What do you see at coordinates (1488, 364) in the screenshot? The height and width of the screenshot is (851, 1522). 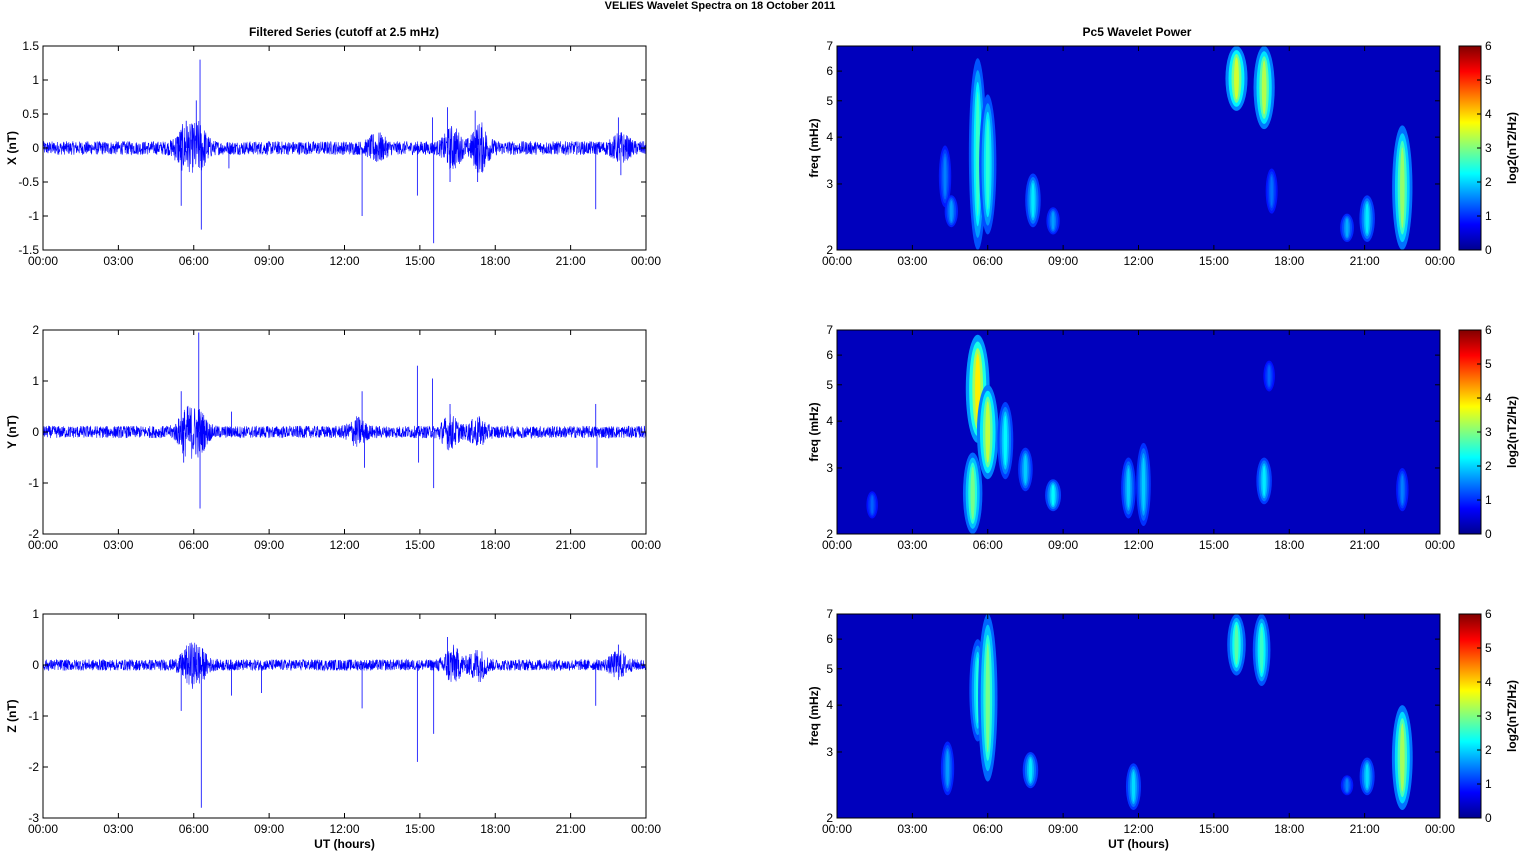 I see `colorbar-tick-label: 5` at bounding box center [1488, 364].